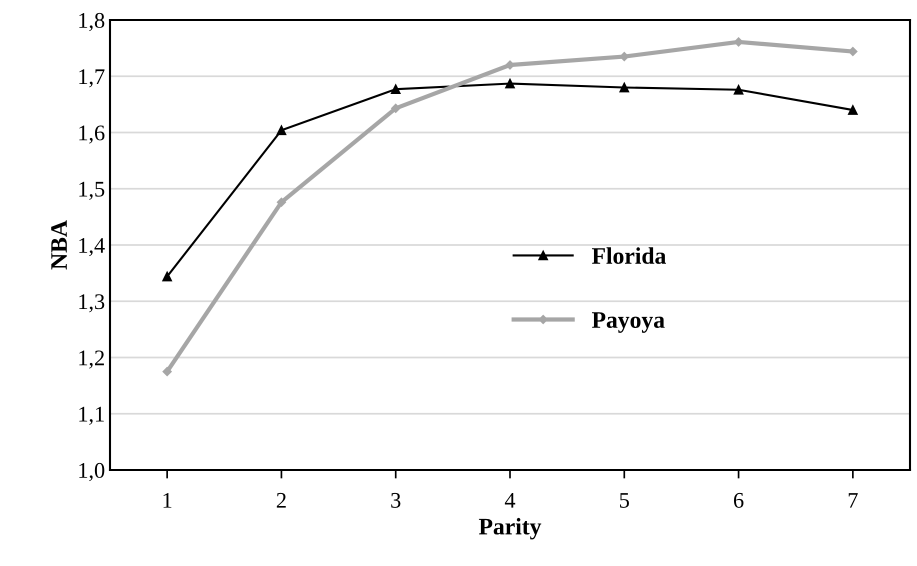 The height and width of the screenshot is (566, 917). What do you see at coordinates (91, 415) in the screenshot?
I see `y-tick-label: 1,1` at bounding box center [91, 415].